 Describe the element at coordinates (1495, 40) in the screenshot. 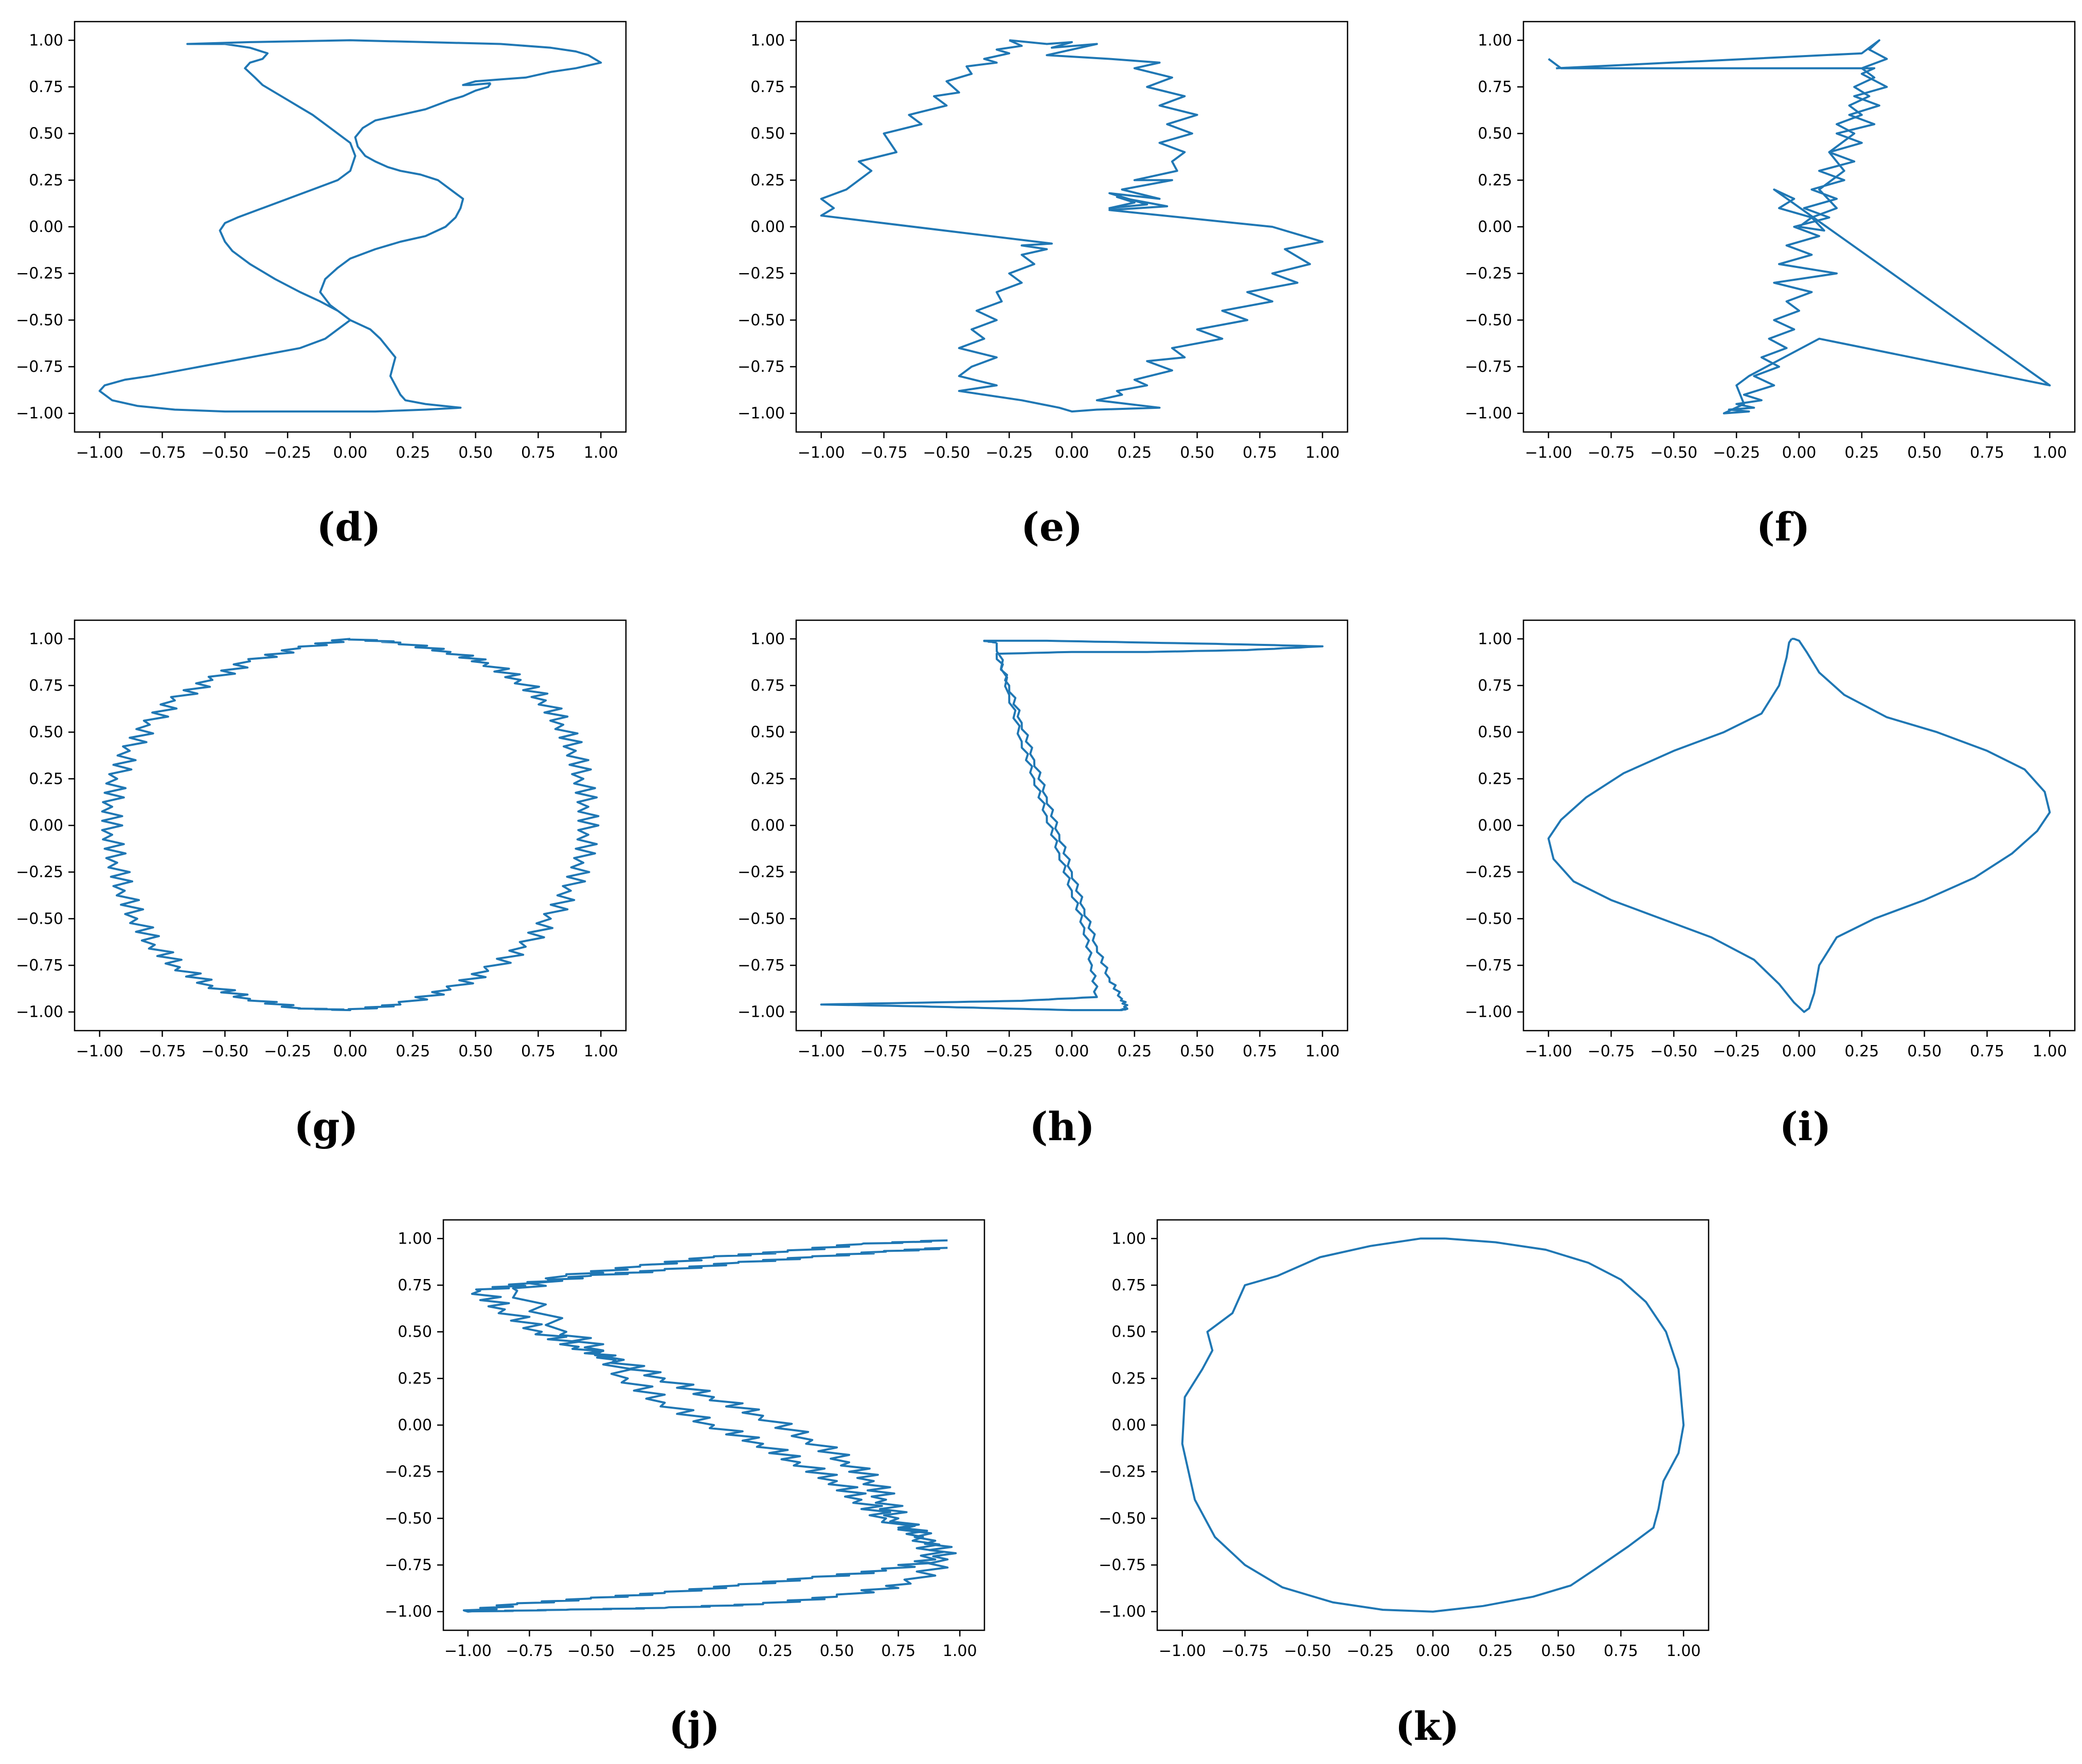

I see `y-tick-label-f: 1.00` at that location.